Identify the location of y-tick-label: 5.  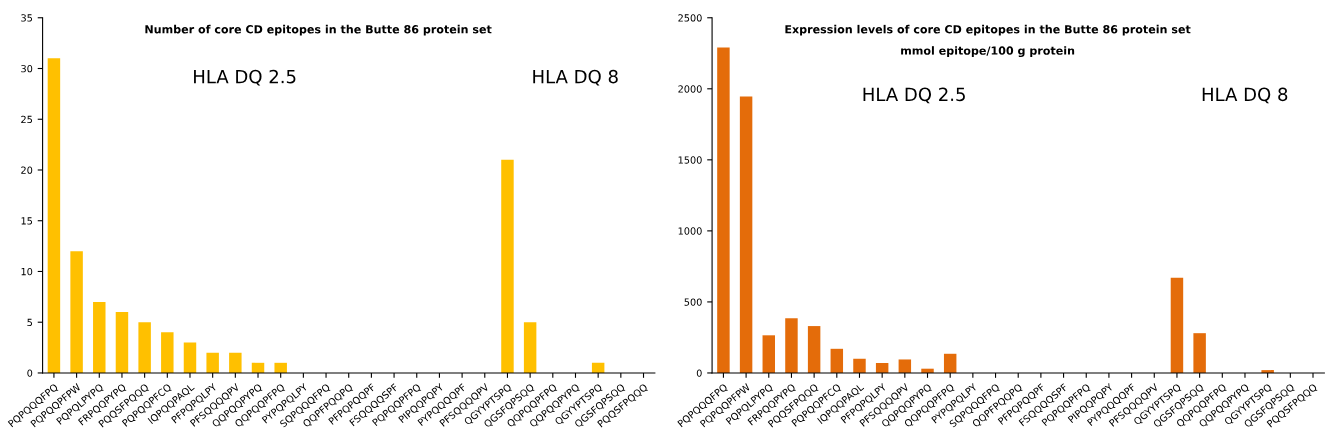
(30, 322).